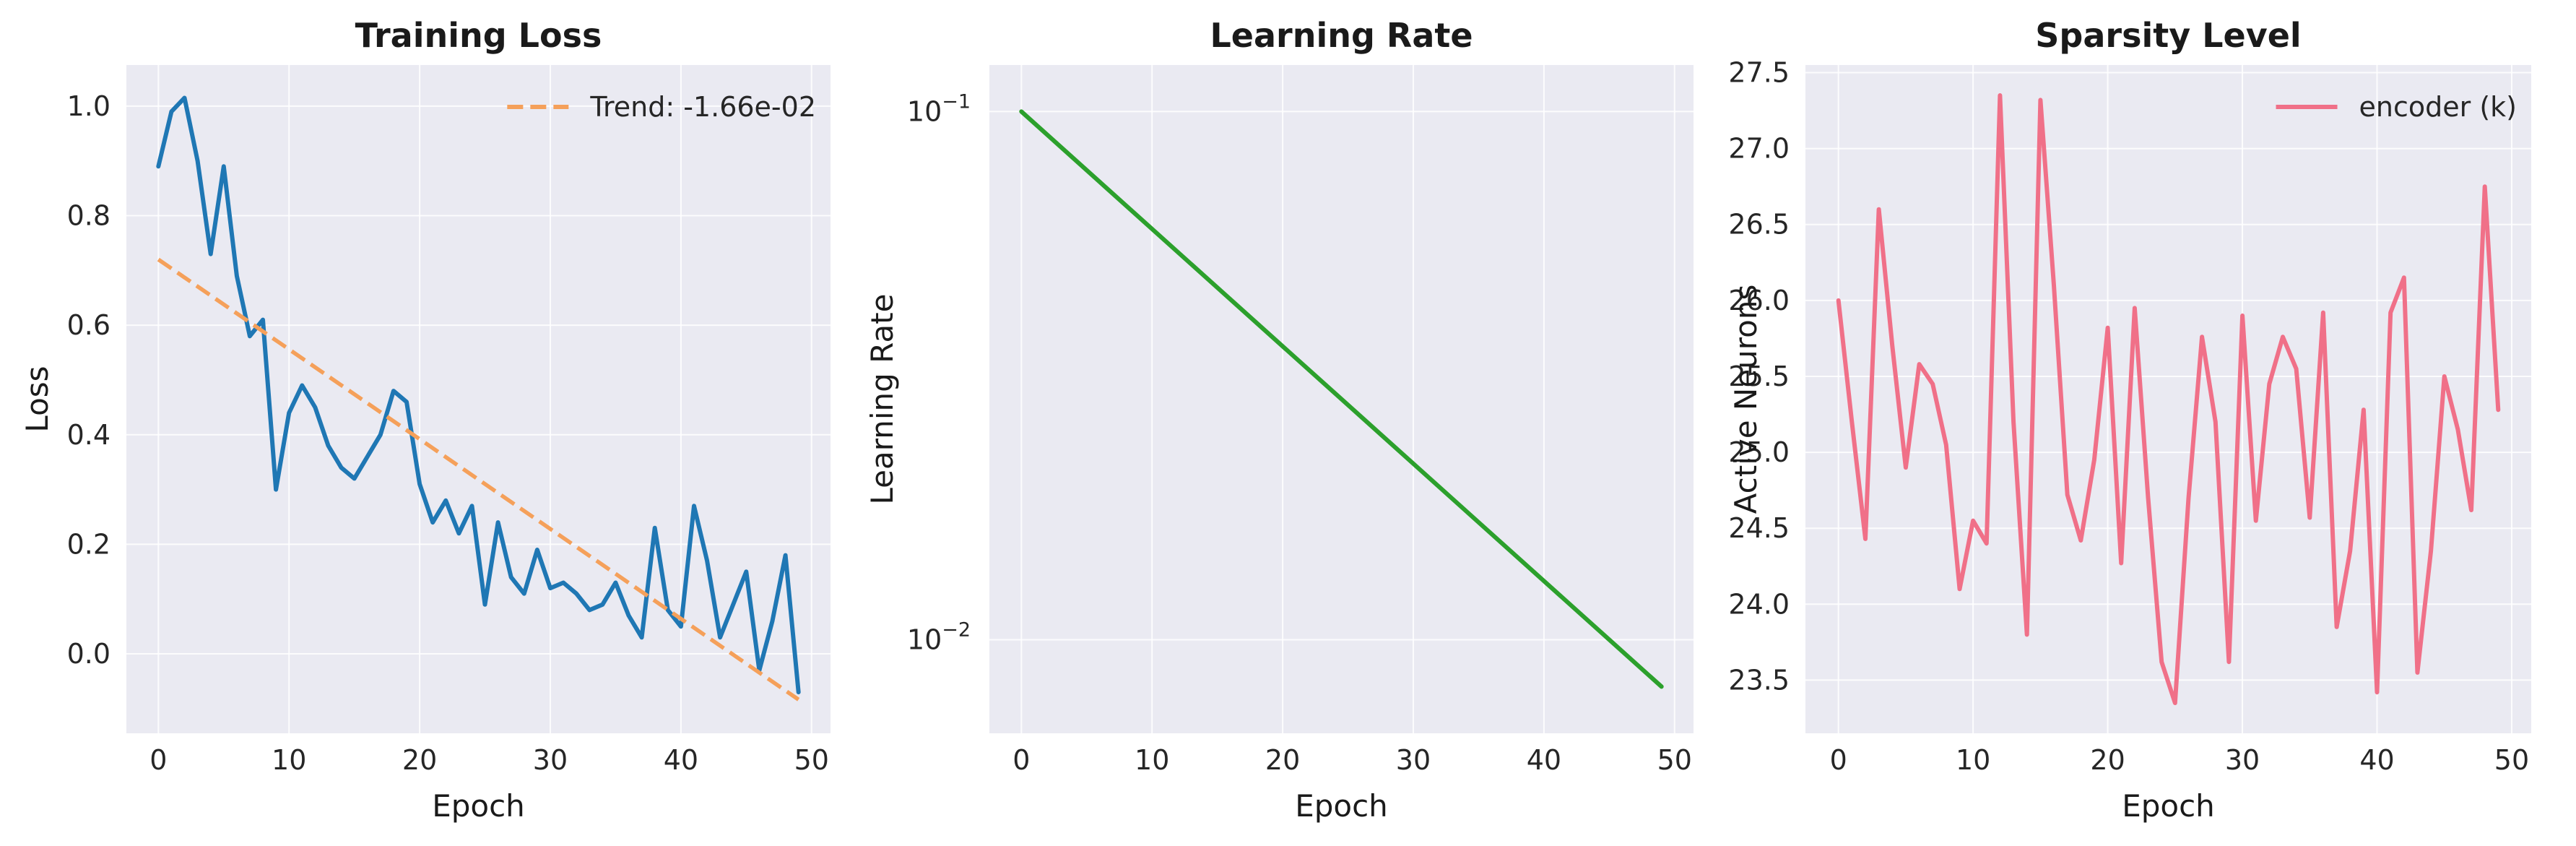 This screenshot has width=2576, height=846. I want to click on y-tick-label: 23.5, so click(1759, 680).